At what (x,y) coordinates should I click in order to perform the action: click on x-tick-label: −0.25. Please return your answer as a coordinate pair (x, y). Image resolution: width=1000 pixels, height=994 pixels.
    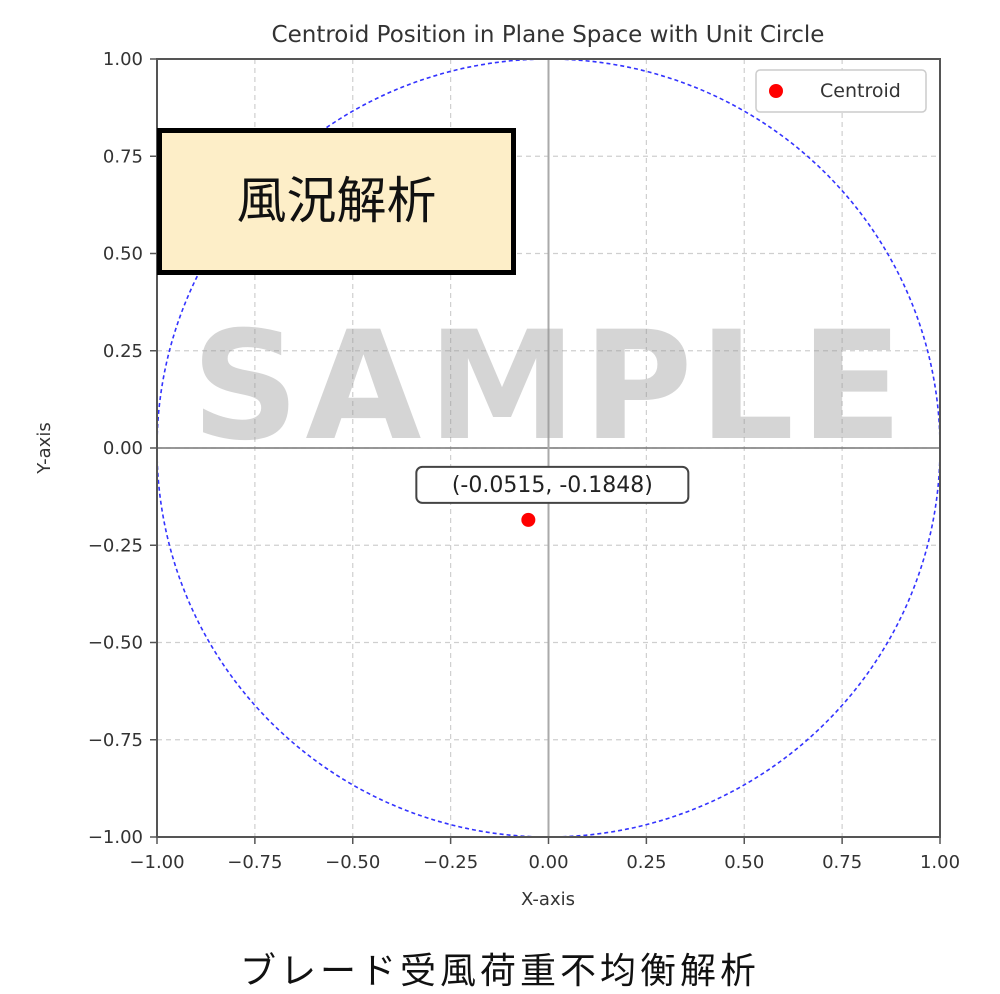
    Looking at the image, I should click on (450, 862).